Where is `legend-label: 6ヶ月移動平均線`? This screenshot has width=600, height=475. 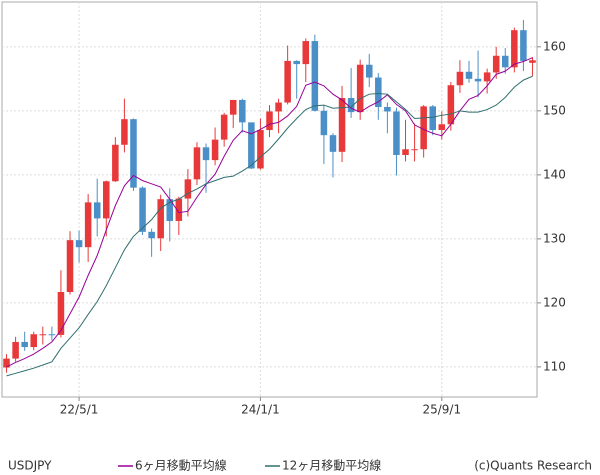 legend-label: 6ヶ月移動平均線 is located at coordinates (181, 465).